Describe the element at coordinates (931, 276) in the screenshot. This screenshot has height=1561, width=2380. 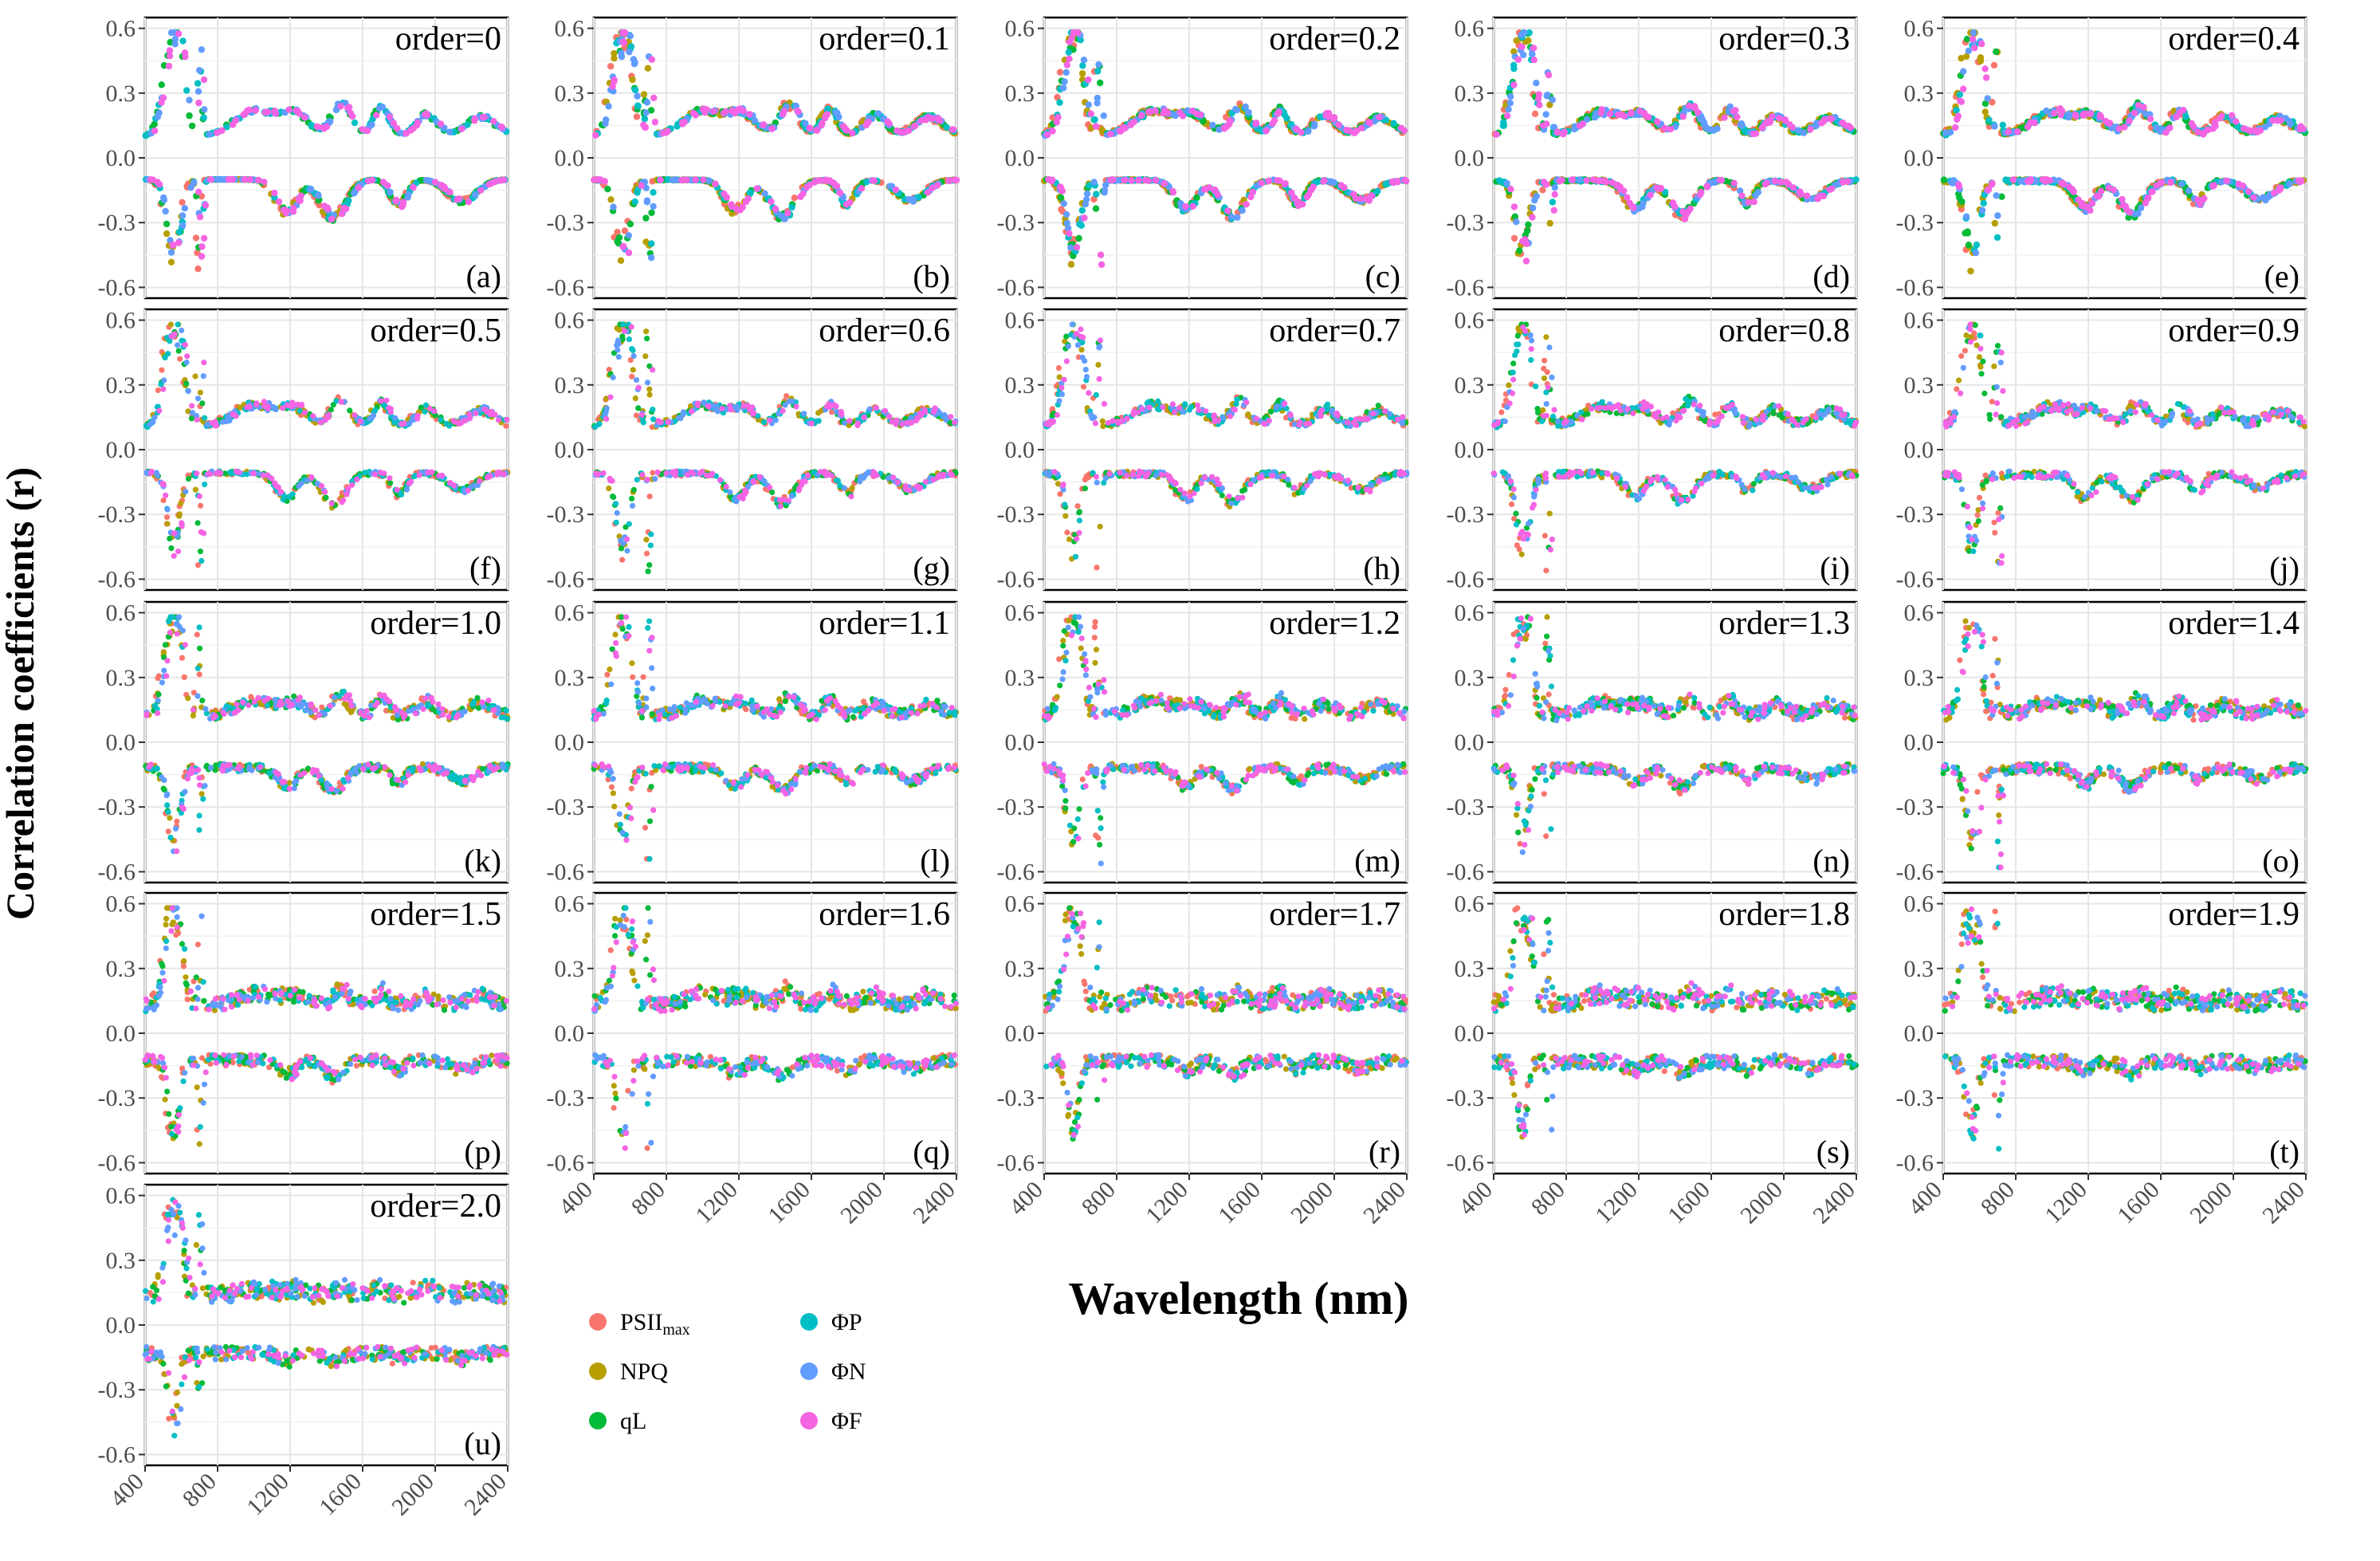
I see `panel-tag: (b)` at that location.